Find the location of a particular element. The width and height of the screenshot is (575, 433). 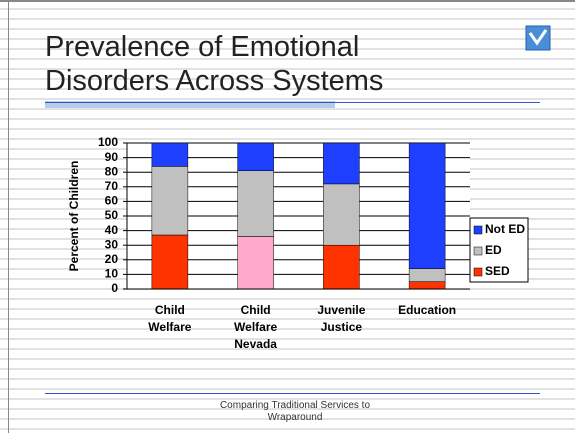

footer-rule is located at coordinates (292, 393).